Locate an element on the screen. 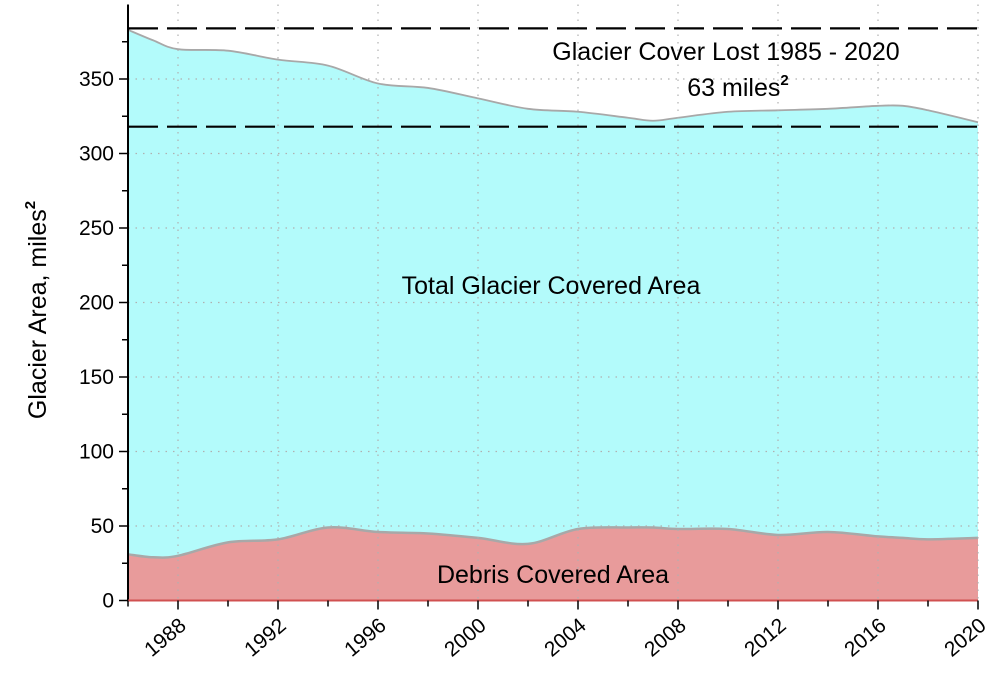 This screenshot has height=691, width=1000. y-tick-label: 250 is located at coordinates (96, 228).